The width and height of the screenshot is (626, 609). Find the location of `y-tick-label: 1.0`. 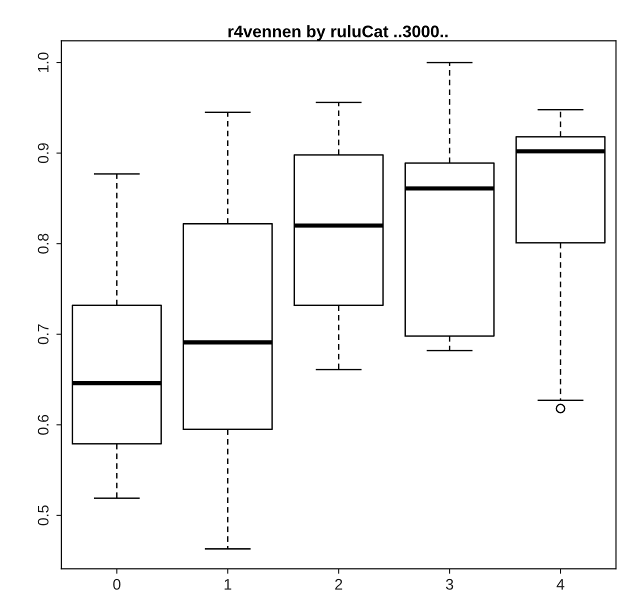

y-tick-label: 1.0 is located at coordinates (43, 62).